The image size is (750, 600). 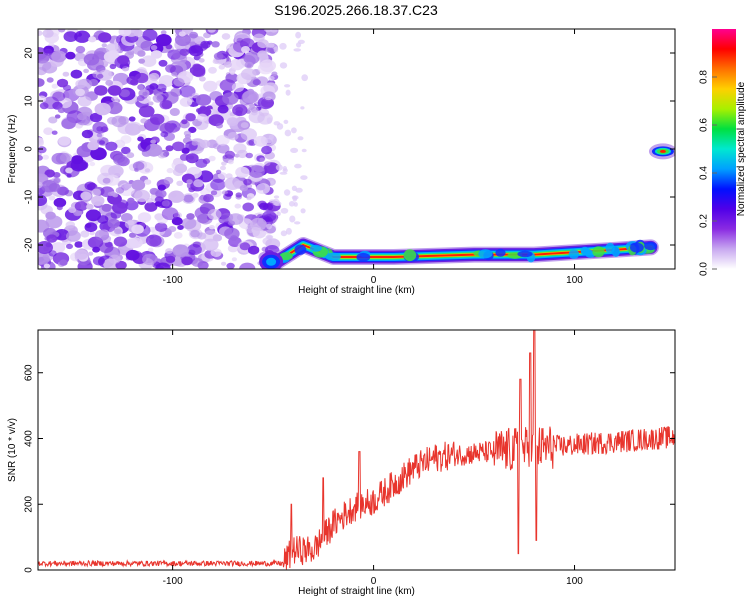 What do you see at coordinates (708, 173) in the screenshot?
I see `colorbar-ticks: 0.0 0.2 0.4 0.6 0.8` at bounding box center [708, 173].